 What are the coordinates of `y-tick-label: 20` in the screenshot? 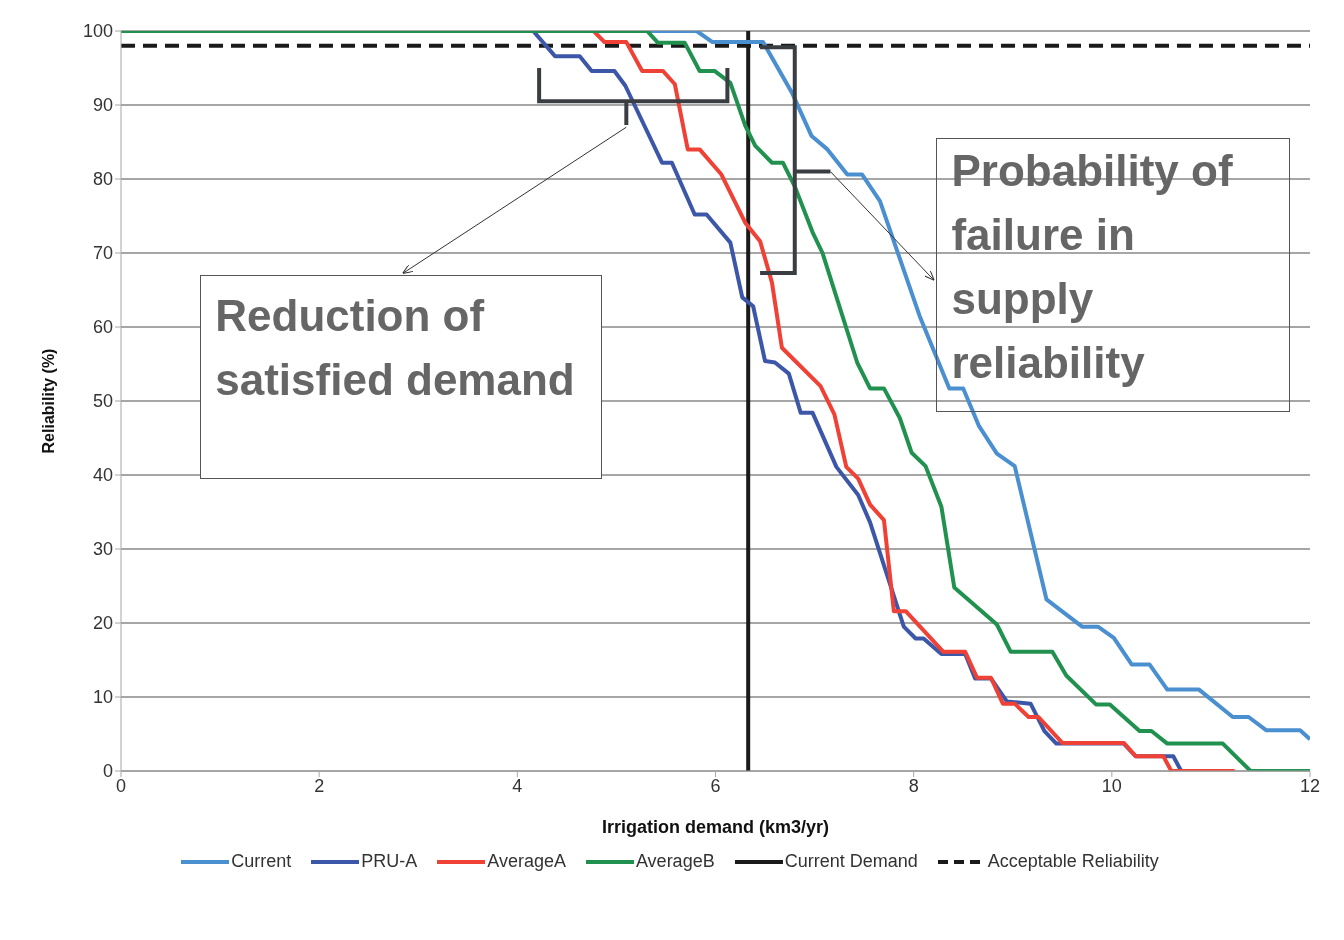 It's located at (102, 623).